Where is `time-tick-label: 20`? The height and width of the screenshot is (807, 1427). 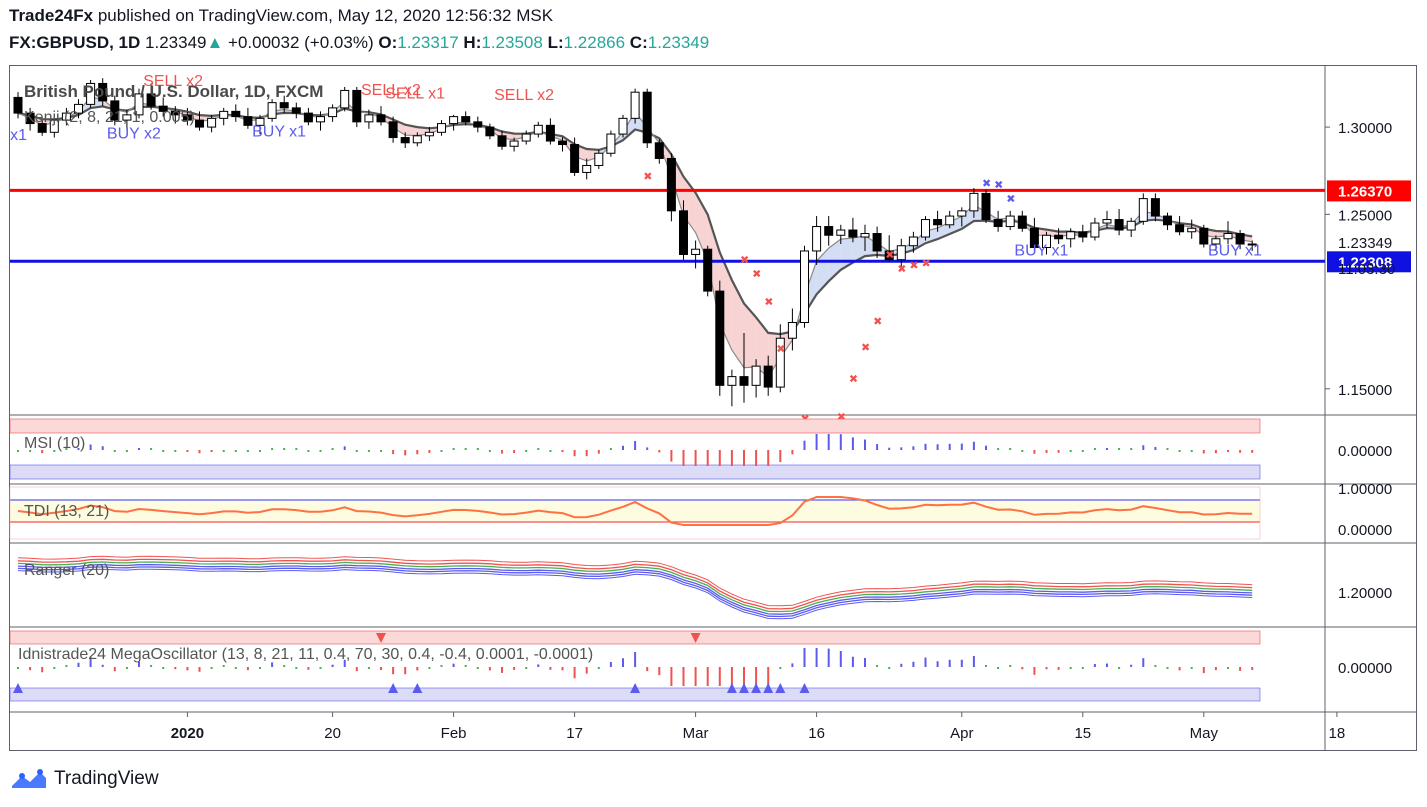
time-tick-label: 20 is located at coordinates (332, 733).